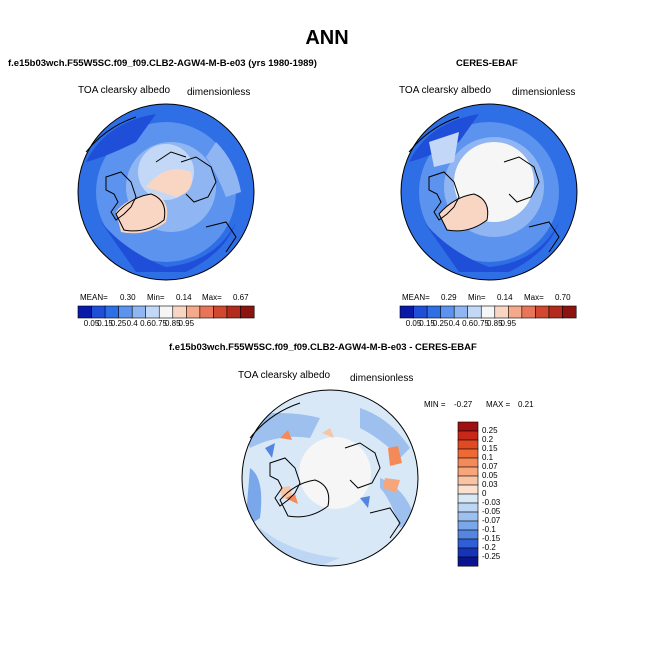 This screenshot has height=655, width=654. Describe the element at coordinates (440, 323) in the screenshot. I see `colorbar-obs-tick-label: 0.25` at that location.